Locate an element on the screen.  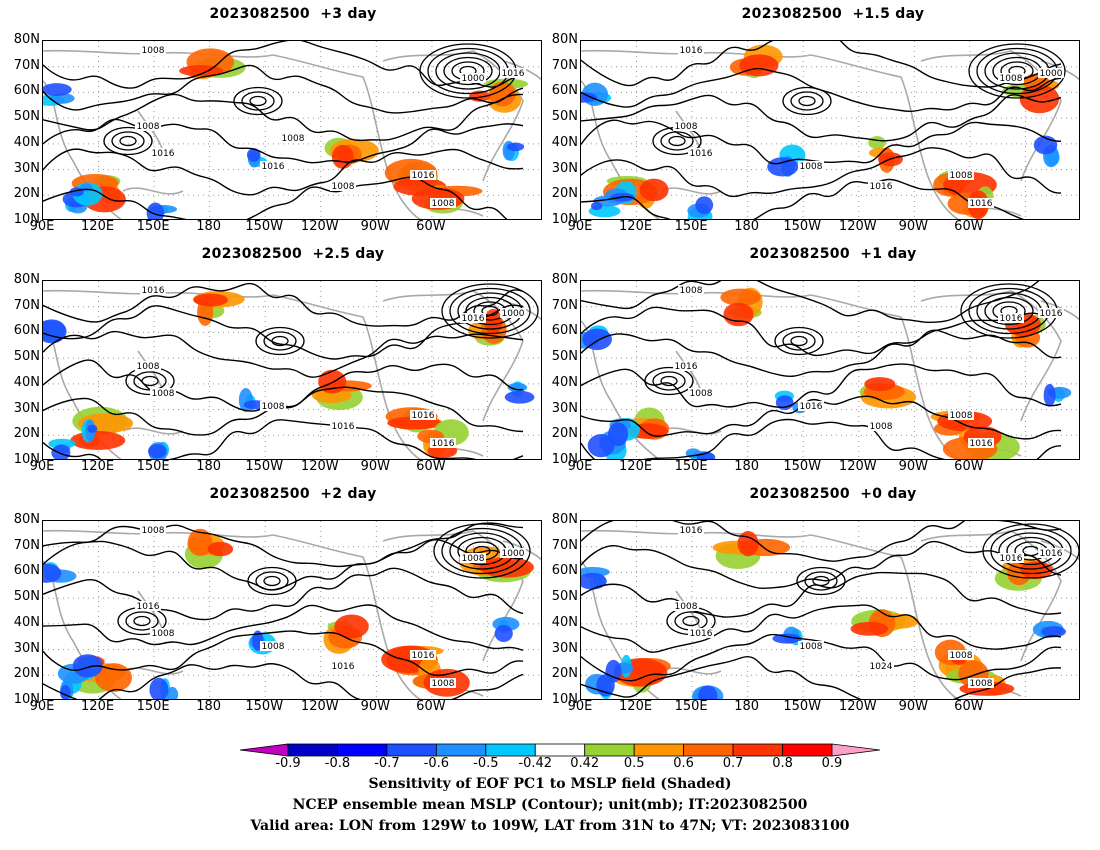
colorbar-tick-label: -0.9 is located at coordinates (288, 763).